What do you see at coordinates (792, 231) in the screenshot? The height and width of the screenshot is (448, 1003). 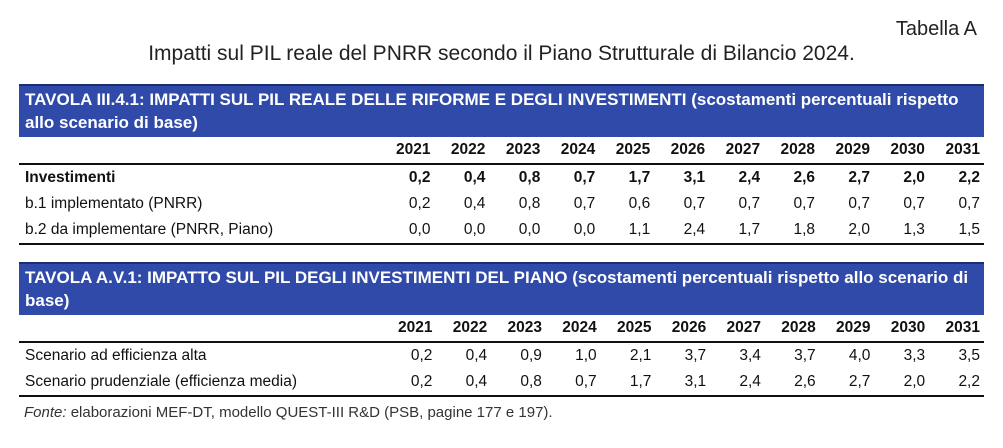 I see `cell-value: 1,8` at bounding box center [792, 231].